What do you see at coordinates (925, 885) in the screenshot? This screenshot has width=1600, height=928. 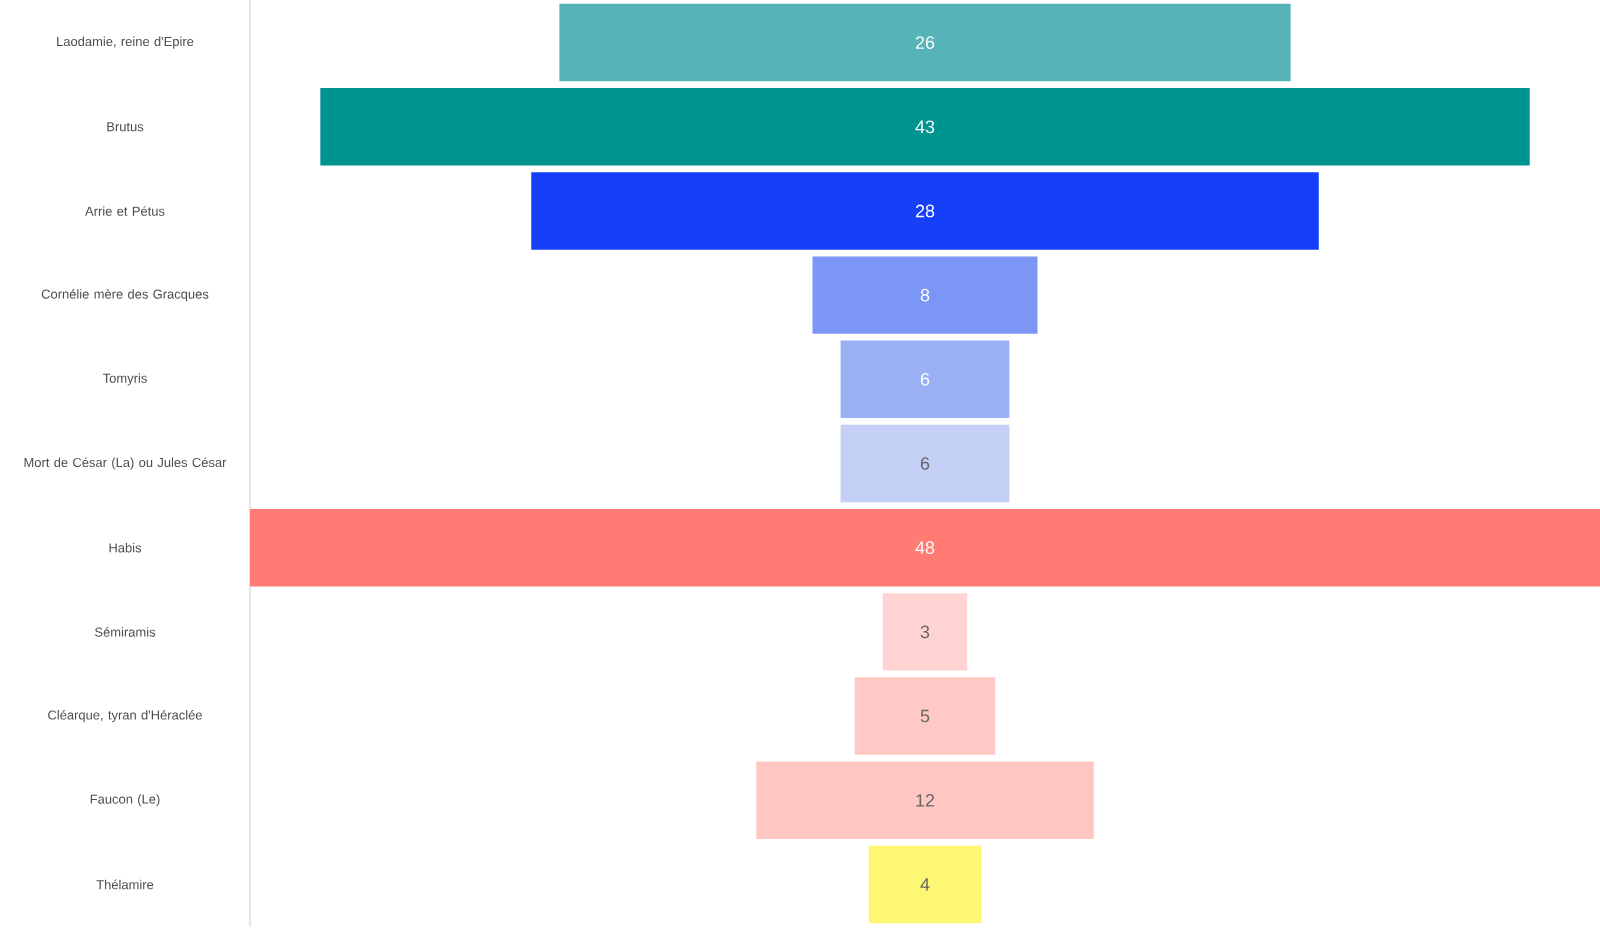 I see `data-label: 4` at bounding box center [925, 885].